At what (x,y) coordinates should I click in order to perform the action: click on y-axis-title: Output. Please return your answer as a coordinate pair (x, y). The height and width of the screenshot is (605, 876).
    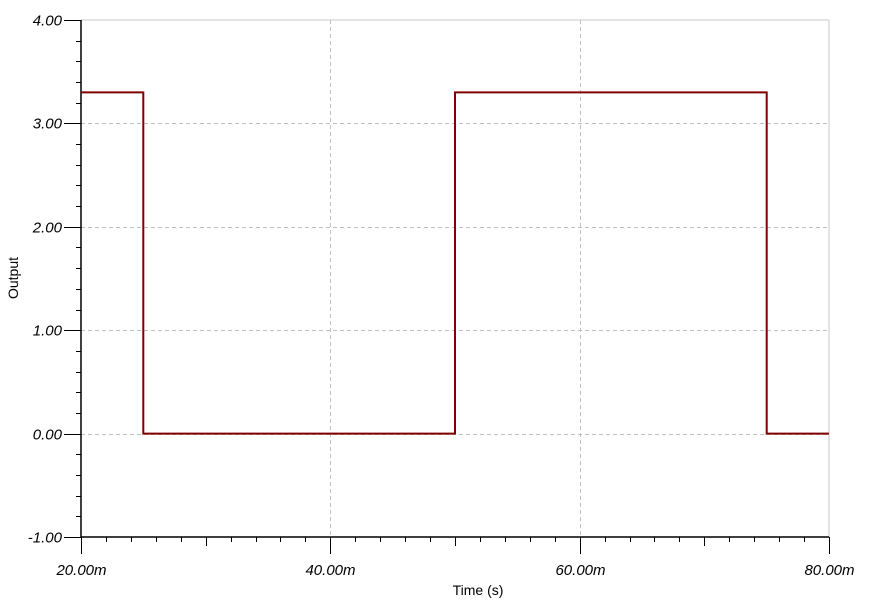
    Looking at the image, I should click on (13, 278).